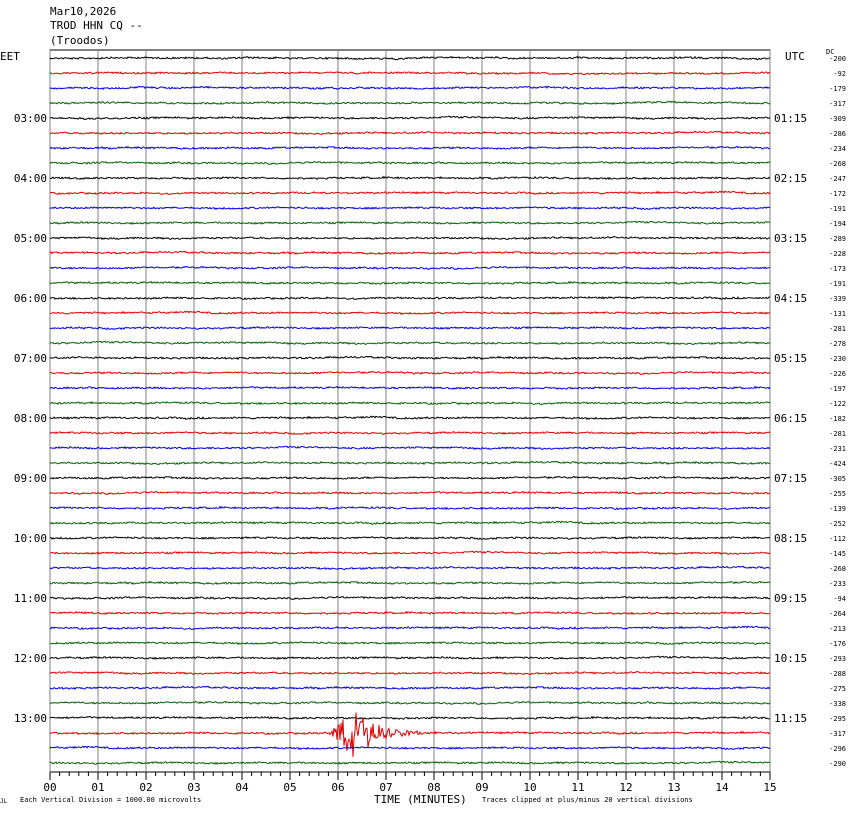  Describe the element at coordinates (837, 689) in the screenshot. I see `dc-offset-value: -275` at that location.